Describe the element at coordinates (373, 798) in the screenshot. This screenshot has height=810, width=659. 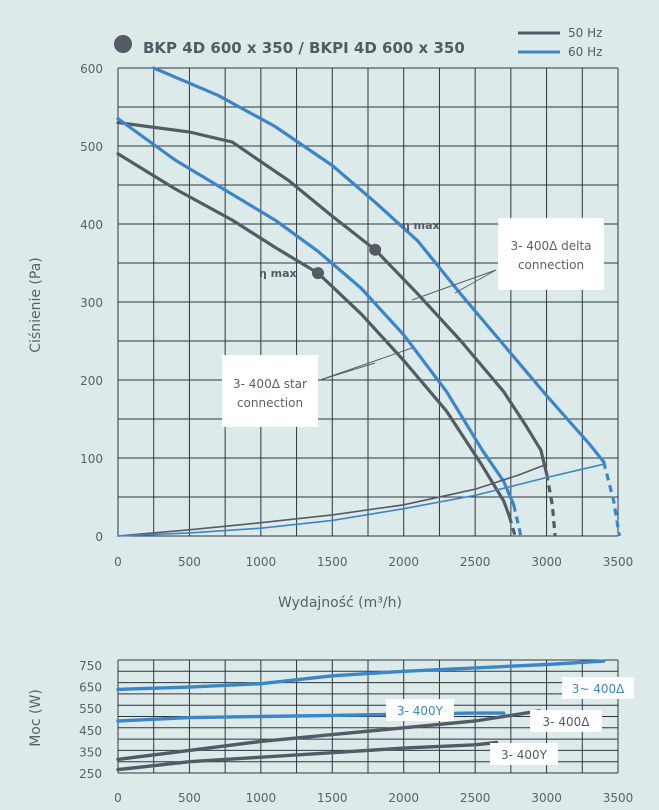
I see `power-x-ticks: 0 500 1000 1500 2000 2500 3000 3500` at that location.